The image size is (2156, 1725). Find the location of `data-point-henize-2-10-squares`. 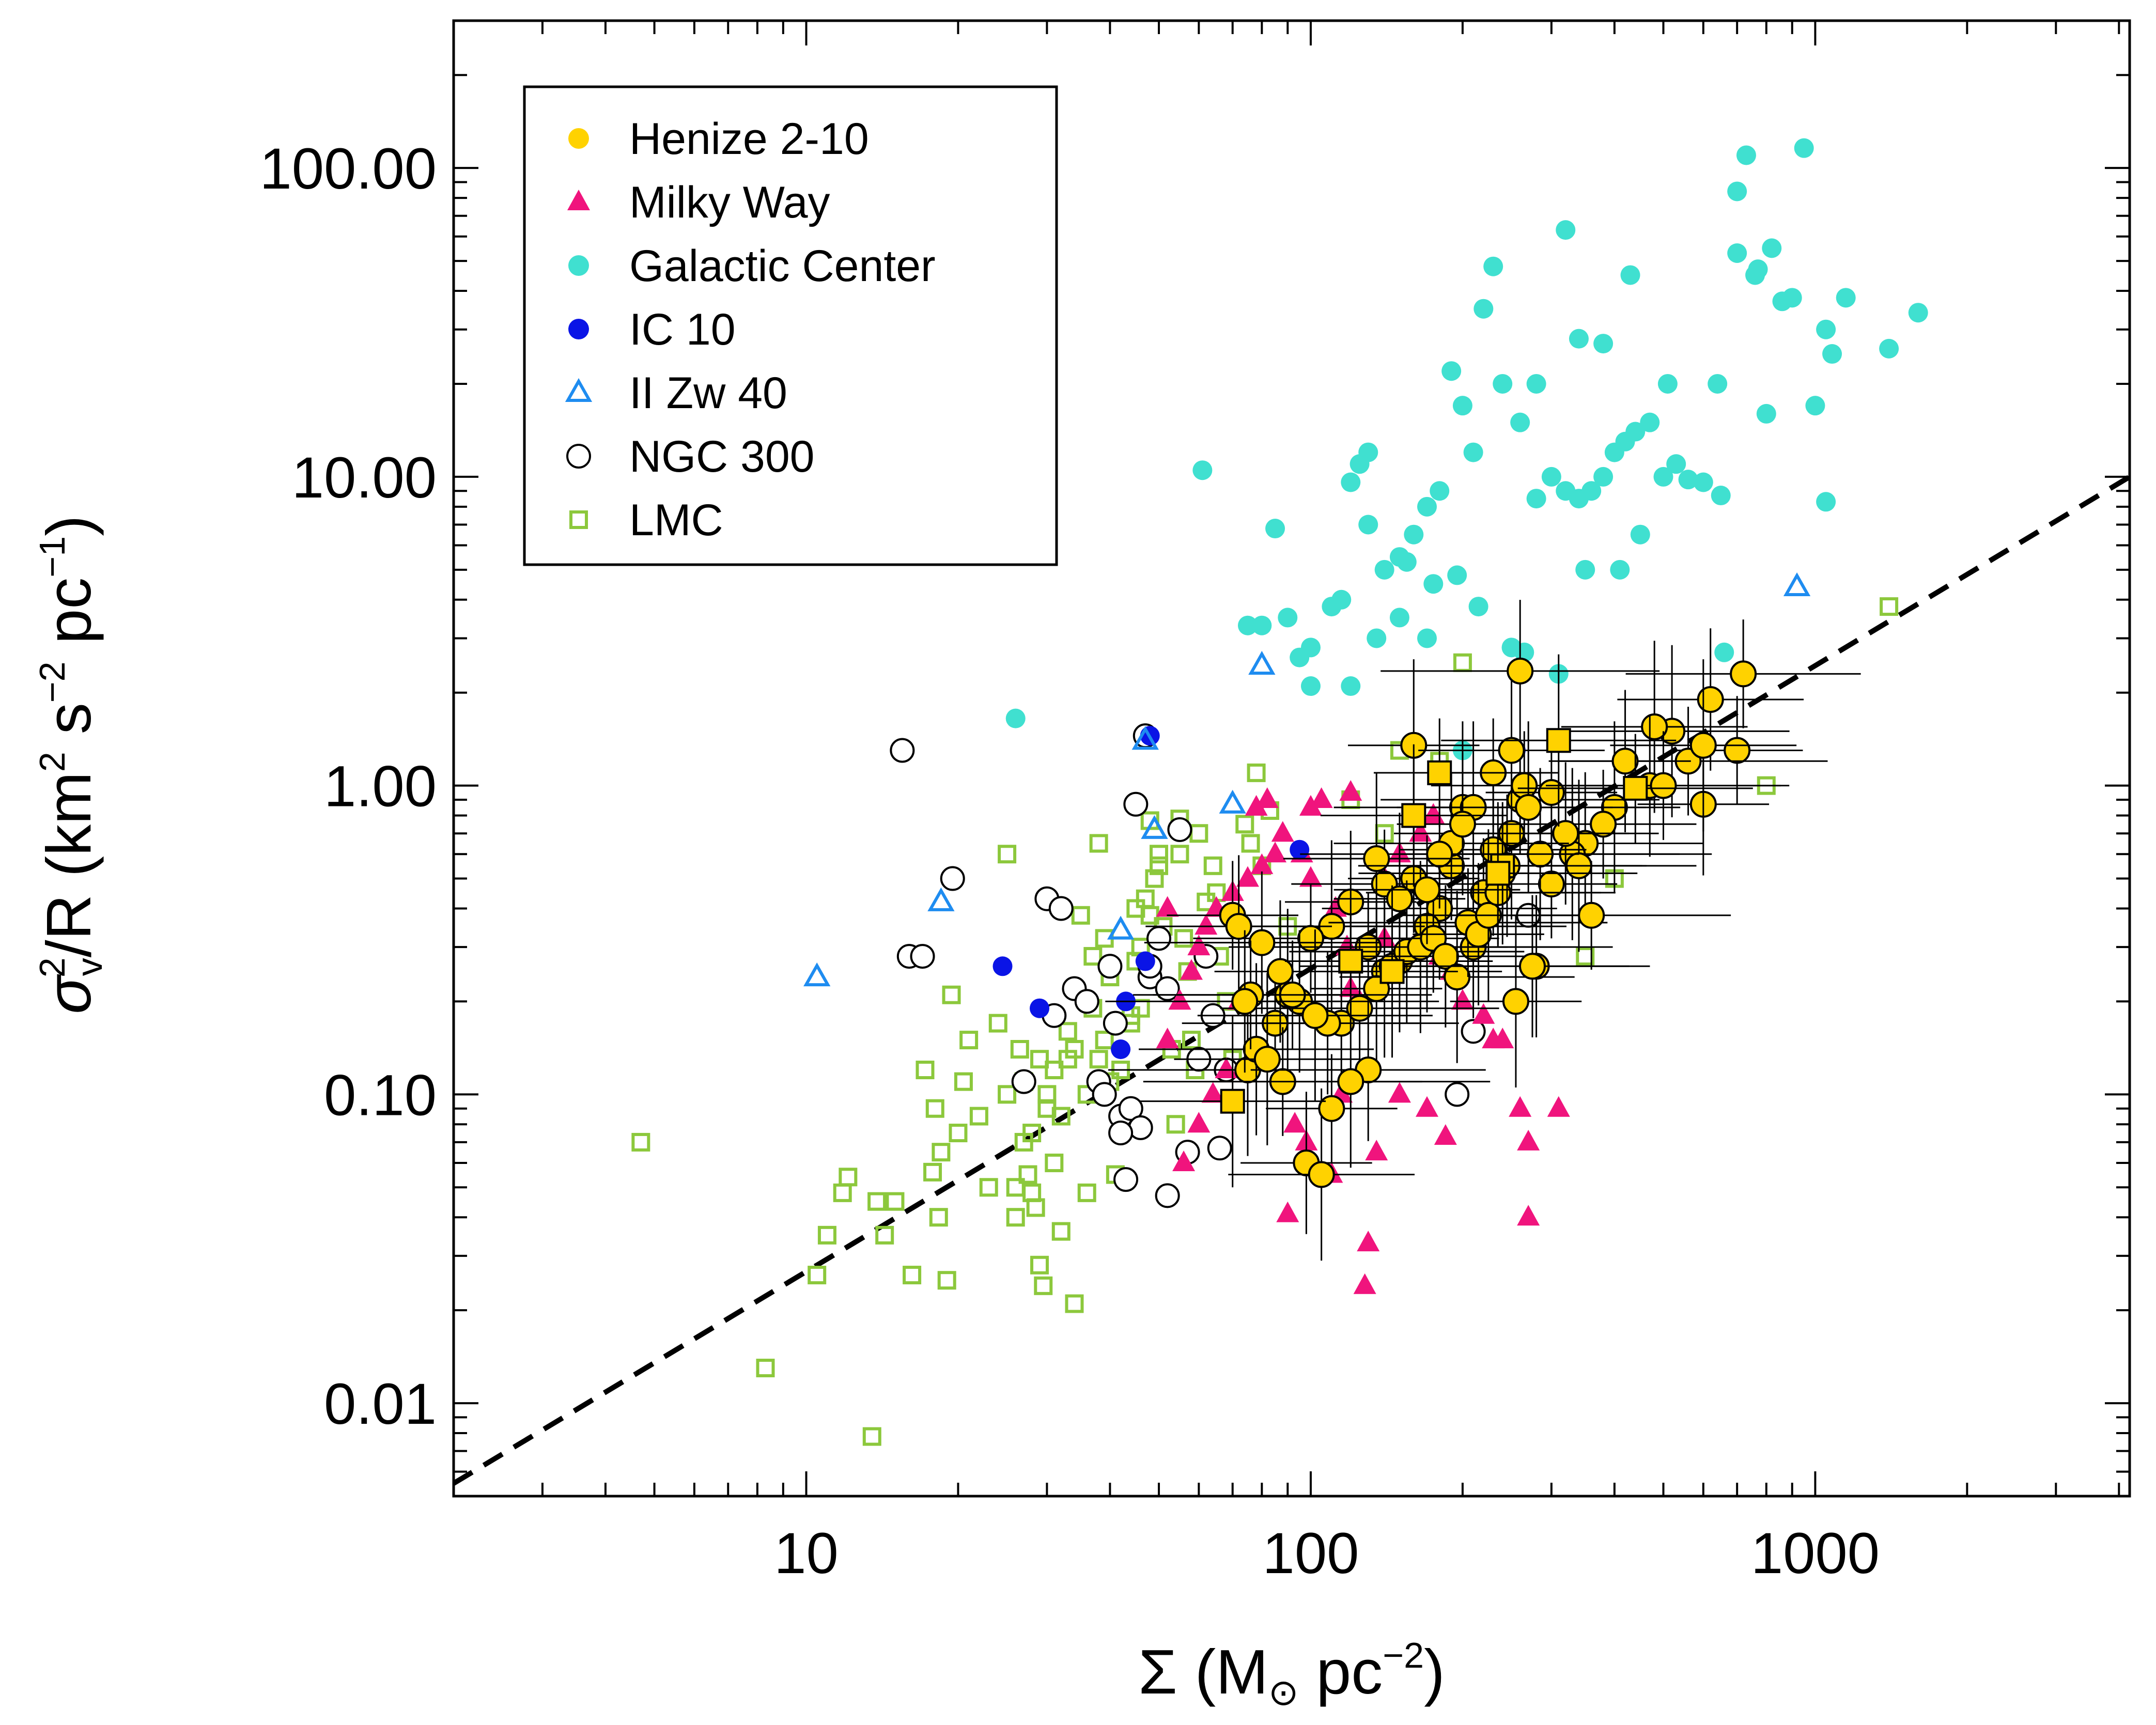

data-point-henize-2-10-squares is located at coordinates (1439, 772).